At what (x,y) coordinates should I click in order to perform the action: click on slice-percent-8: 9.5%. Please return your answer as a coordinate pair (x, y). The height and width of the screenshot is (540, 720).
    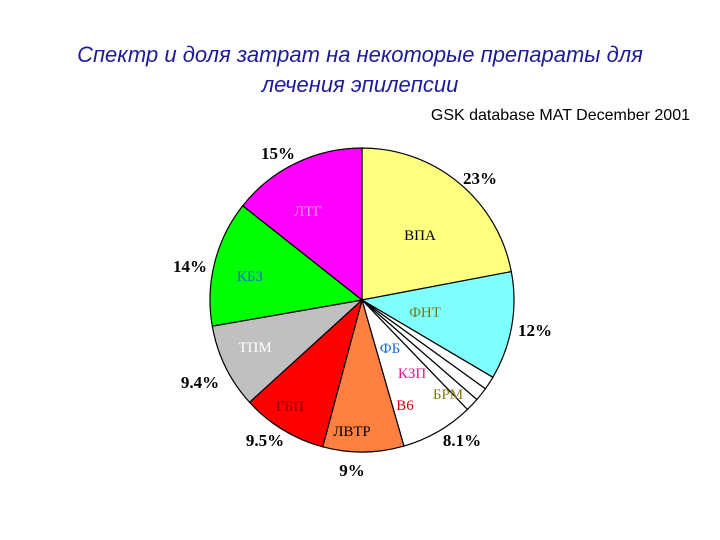
    Looking at the image, I should click on (265, 440).